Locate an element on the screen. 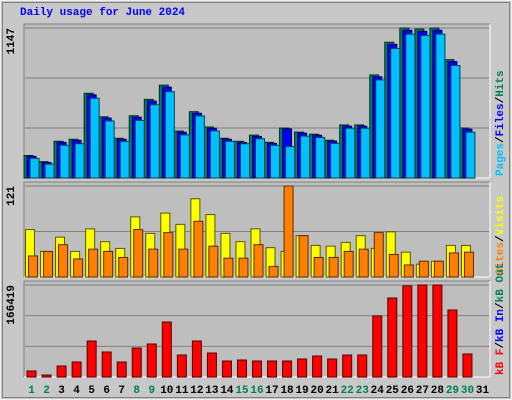 The height and width of the screenshot is (400, 512). x-tick-label: 5 is located at coordinates (91, 391).